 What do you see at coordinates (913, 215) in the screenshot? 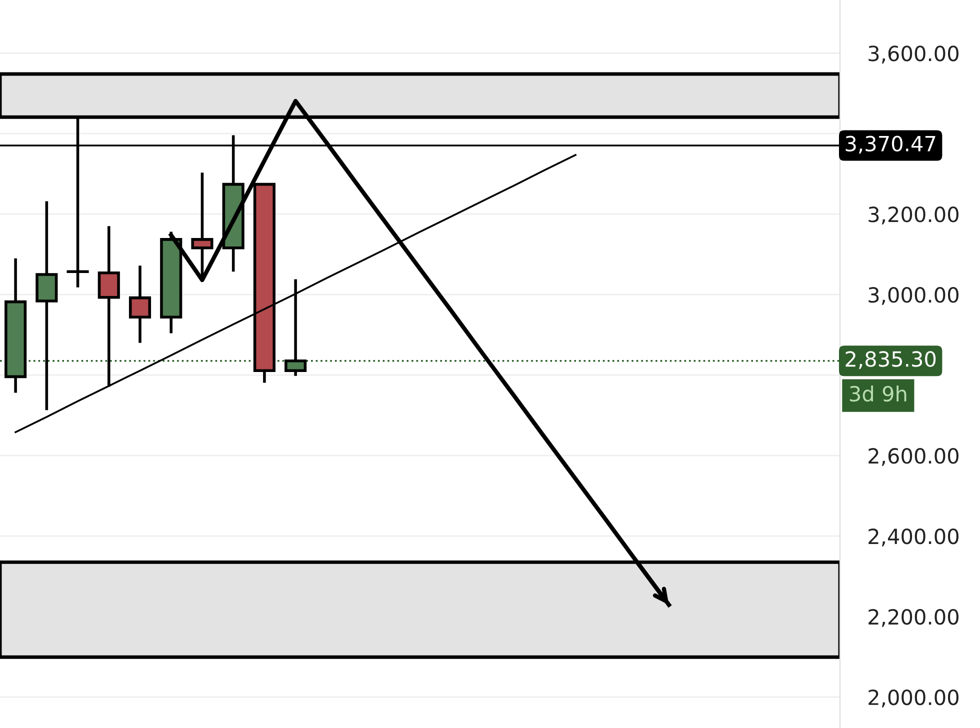
I see `y-tick-label: 3,200.00` at bounding box center [913, 215].